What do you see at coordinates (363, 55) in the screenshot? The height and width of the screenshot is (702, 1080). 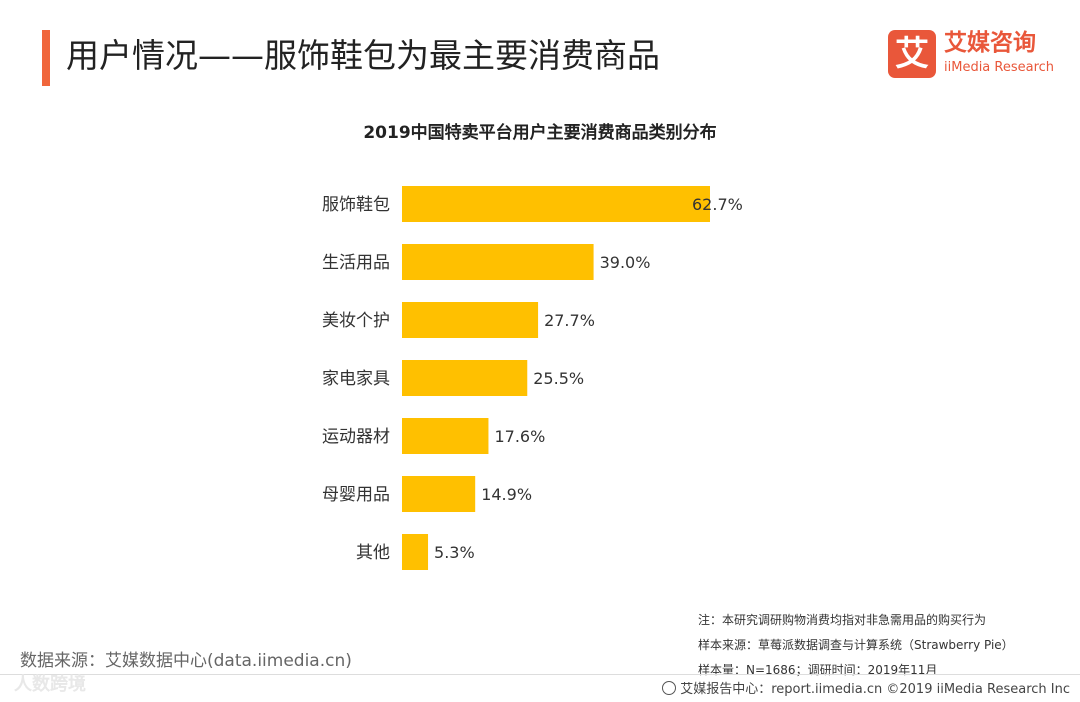 I see `page-title: 用户情况——服饰鞋包为最主要消费商品` at bounding box center [363, 55].